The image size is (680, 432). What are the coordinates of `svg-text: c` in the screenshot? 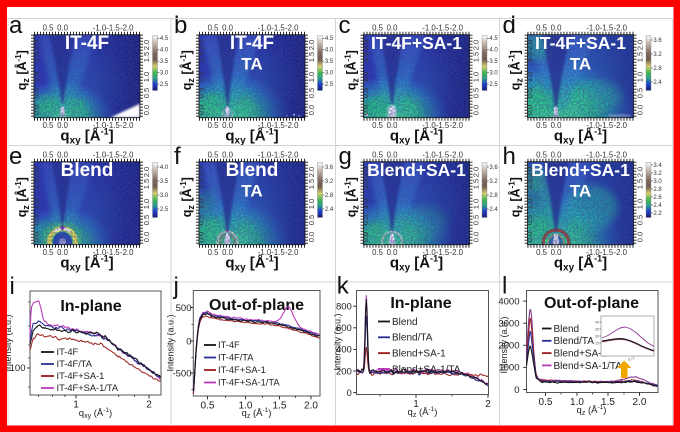 It's located at (345, 25).